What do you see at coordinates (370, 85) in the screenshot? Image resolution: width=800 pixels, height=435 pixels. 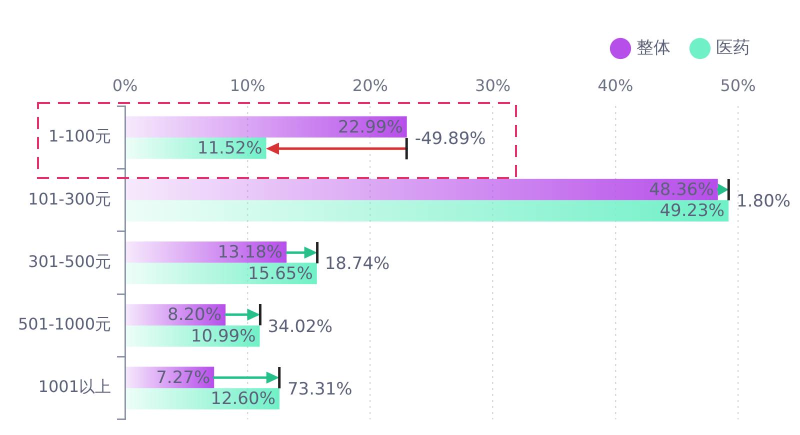 I see `x-tick-label: 20%` at bounding box center [370, 85].